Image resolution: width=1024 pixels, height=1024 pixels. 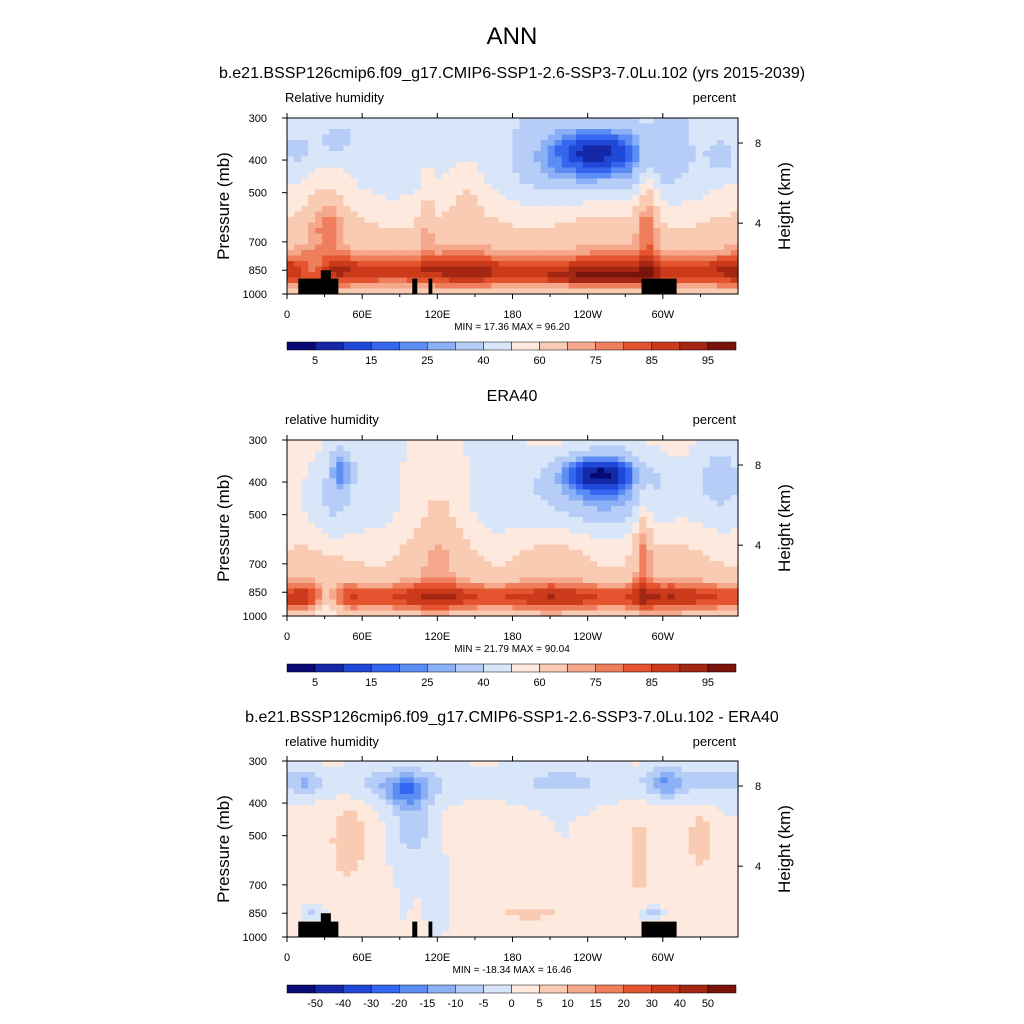 What do you see at coordinates (512, 396) in the screenshot?
I see `panel-title: ERA40` at bounding box center [512, 396].